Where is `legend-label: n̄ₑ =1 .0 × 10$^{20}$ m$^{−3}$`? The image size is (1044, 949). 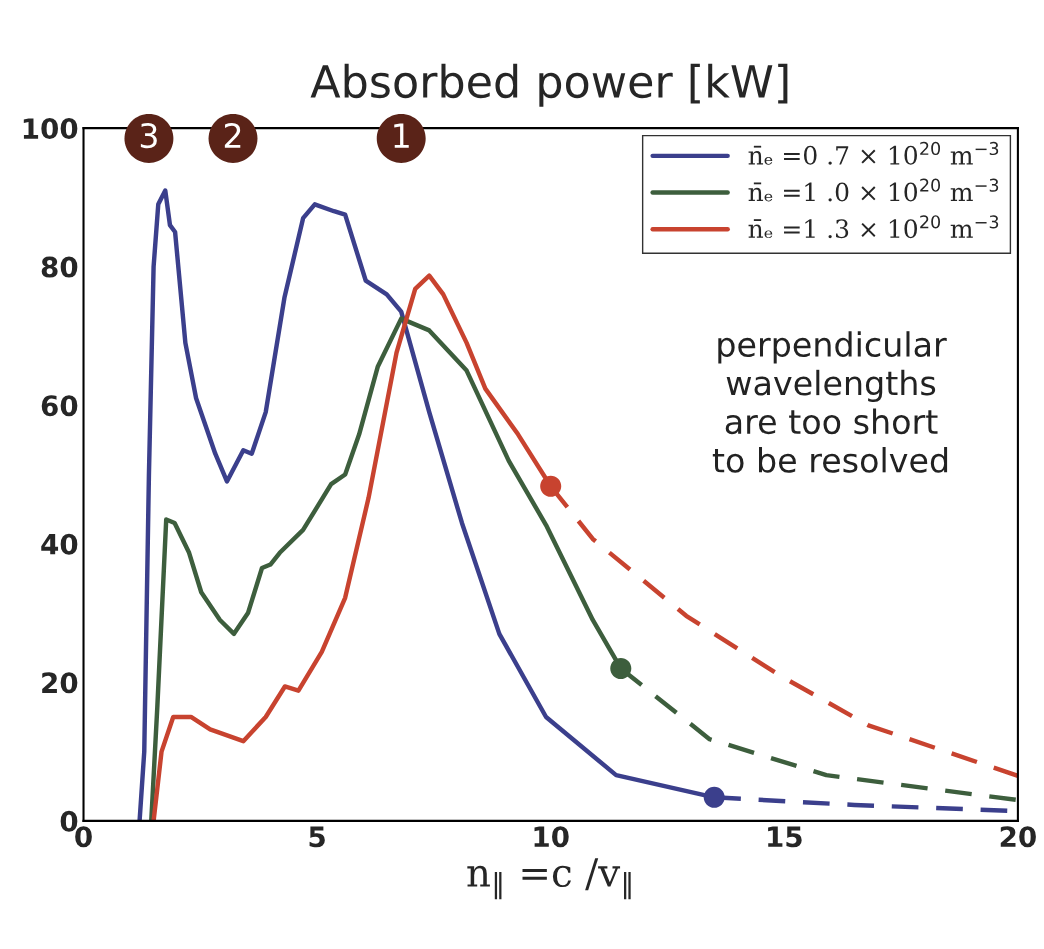 legend-label: n̄ₑ =1 .0 × 10$^{20}$ m$^{−3}$ is located at coordinates (873, 190).